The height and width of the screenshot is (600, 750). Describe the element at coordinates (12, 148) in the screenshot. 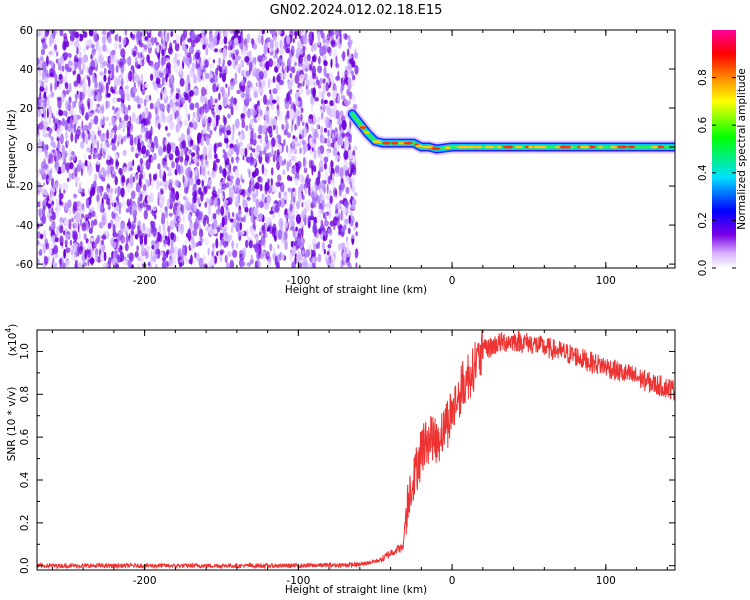

I see `spectrogram-y-label: Frequency (Hz)` at that location.